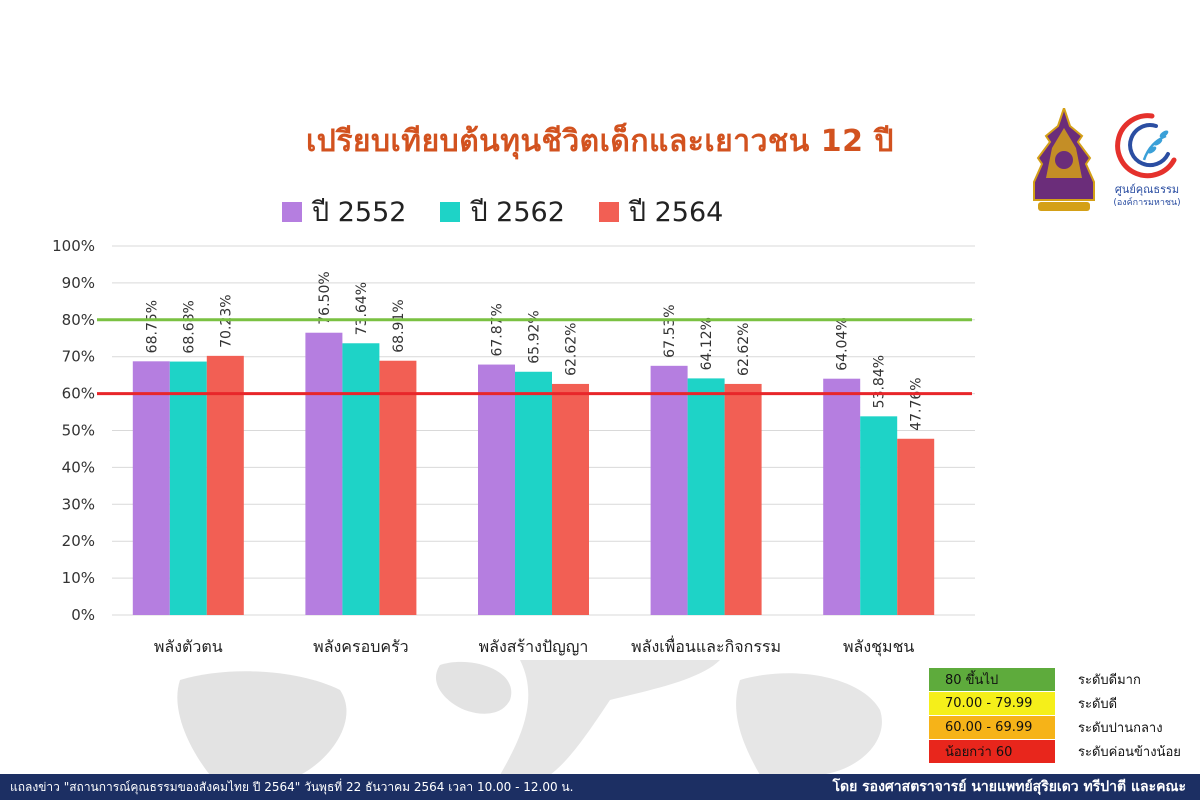 This screenshot has width=1200, height=800. What do you see at coordinates (188, 646) in the screenshot?
I see `category-label: พลังตัวตน` at bounding box center [188, 646].